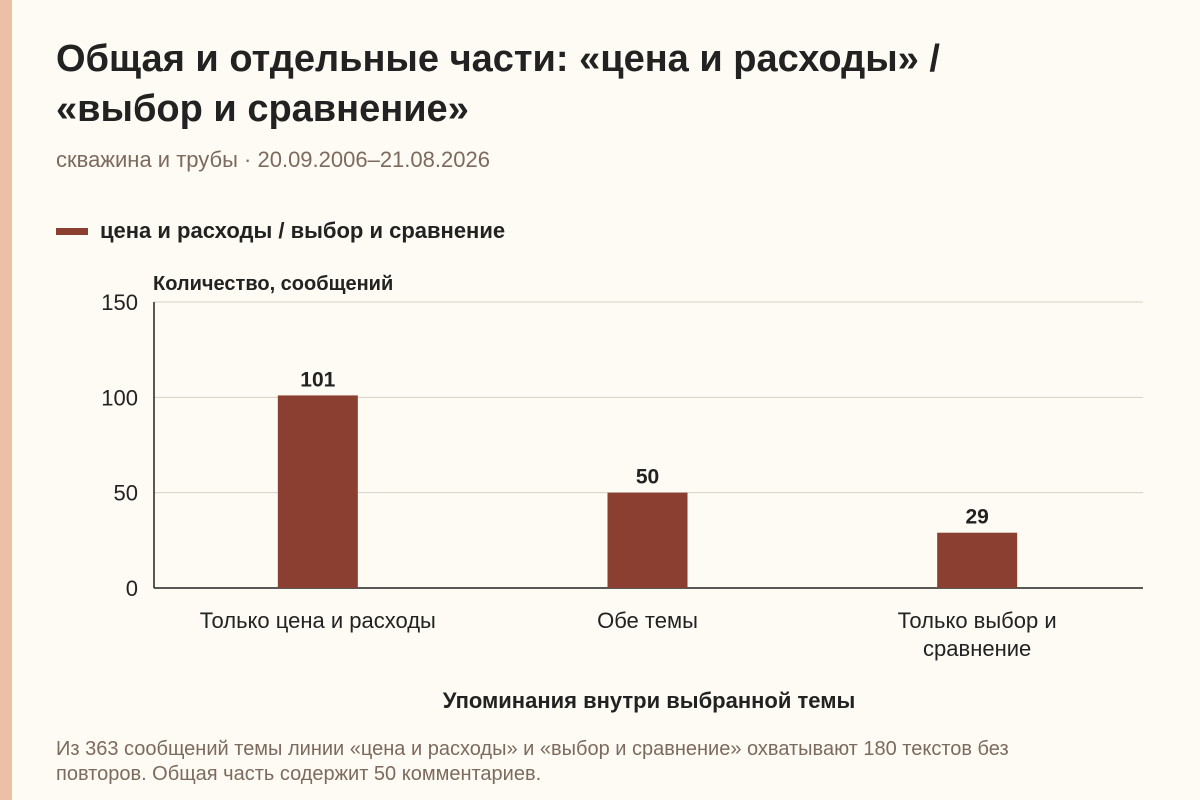 The height and width of the screenshot is (800, 1200). What do you see at coordinates (119, 302) in the screenshot?
I see `y-tick-label: 150` at bounding box center [119, 302].